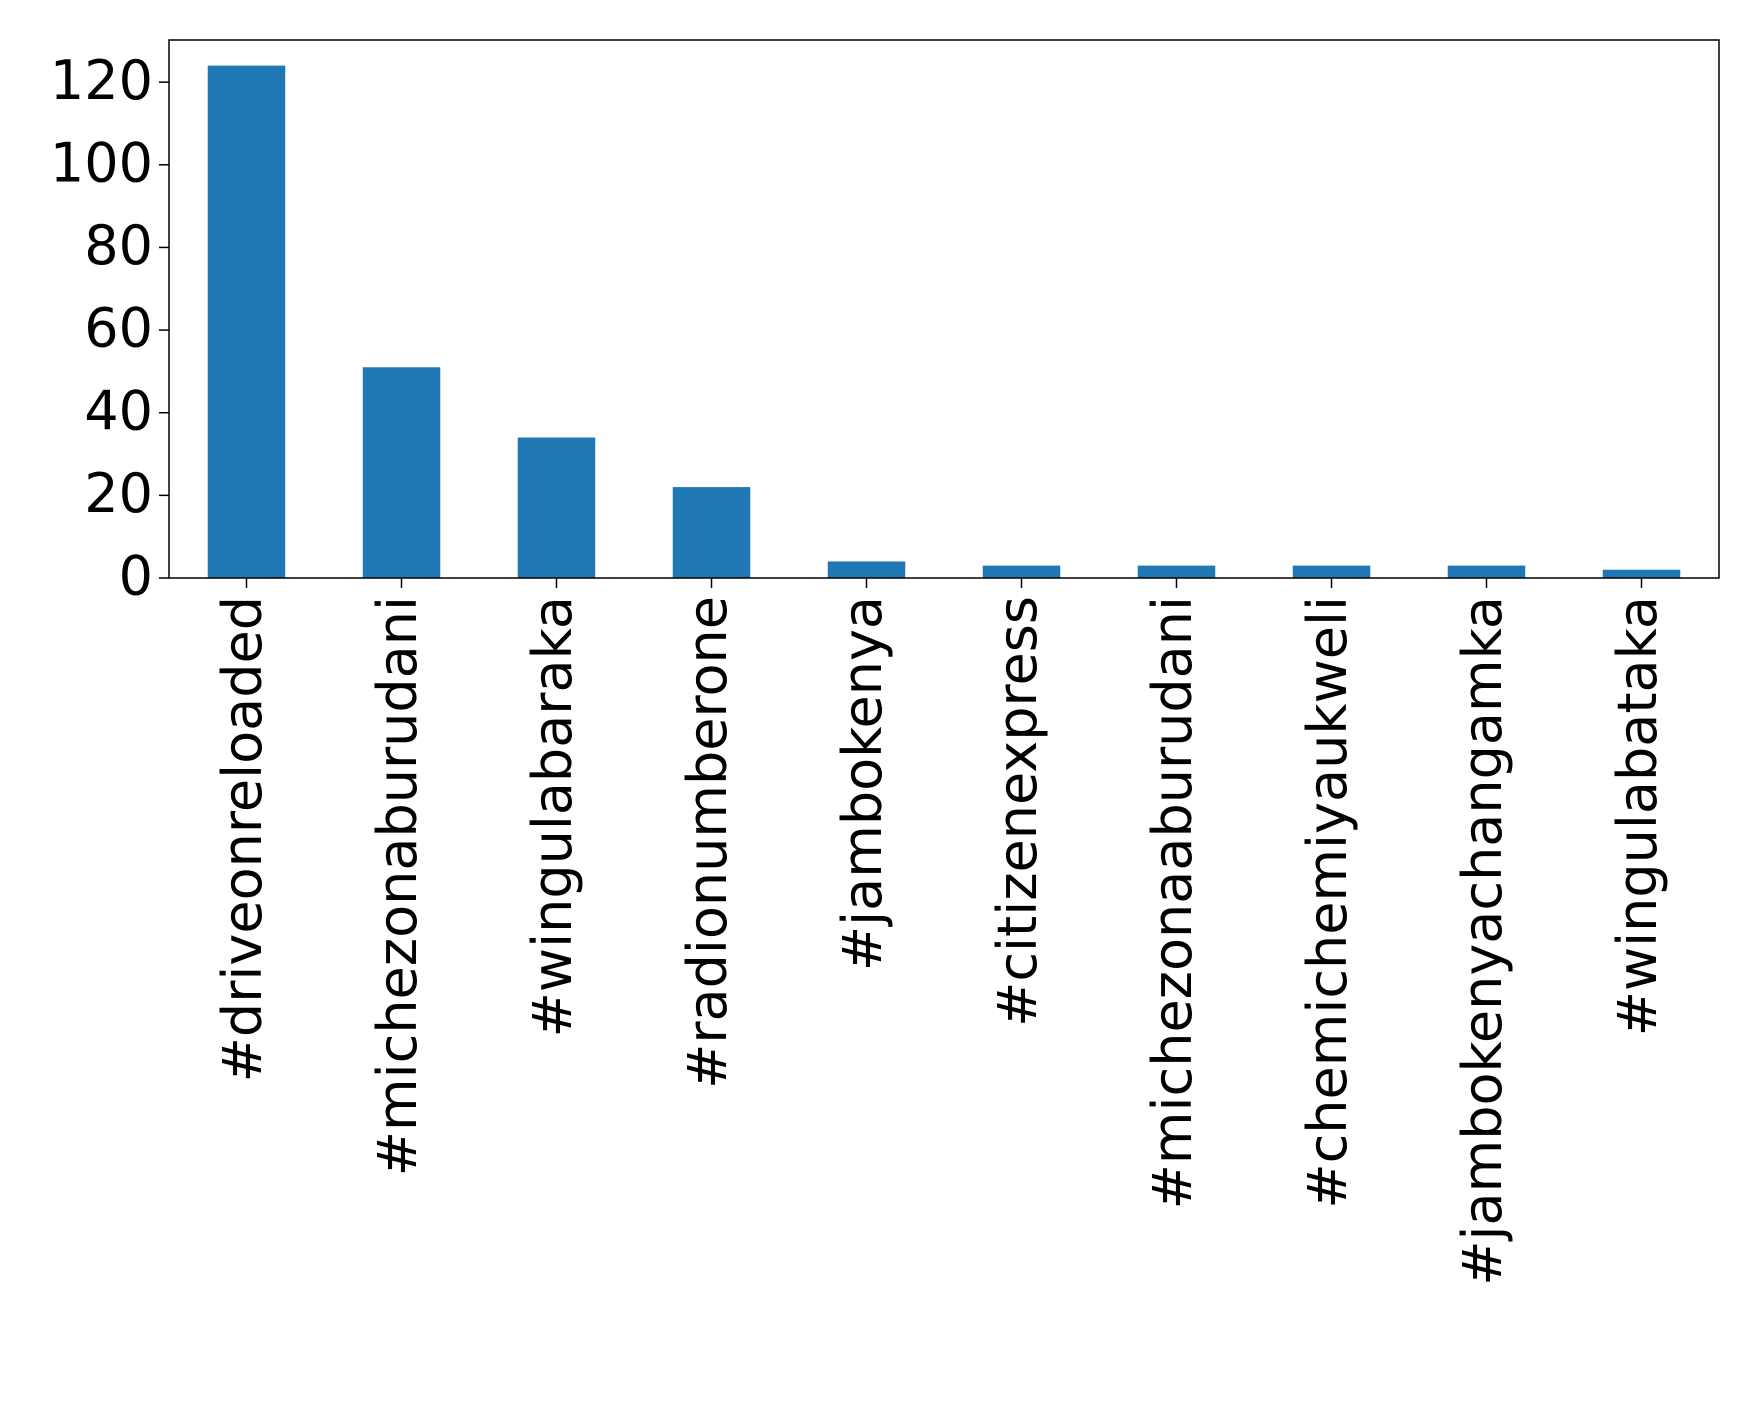 Image resolution: width=1758 pixels, height=1426 pixels. What do you see at coordinates (118, 410) in the screenshot?
I see `y-tick-label: 40` at bounding box center [118, 410].